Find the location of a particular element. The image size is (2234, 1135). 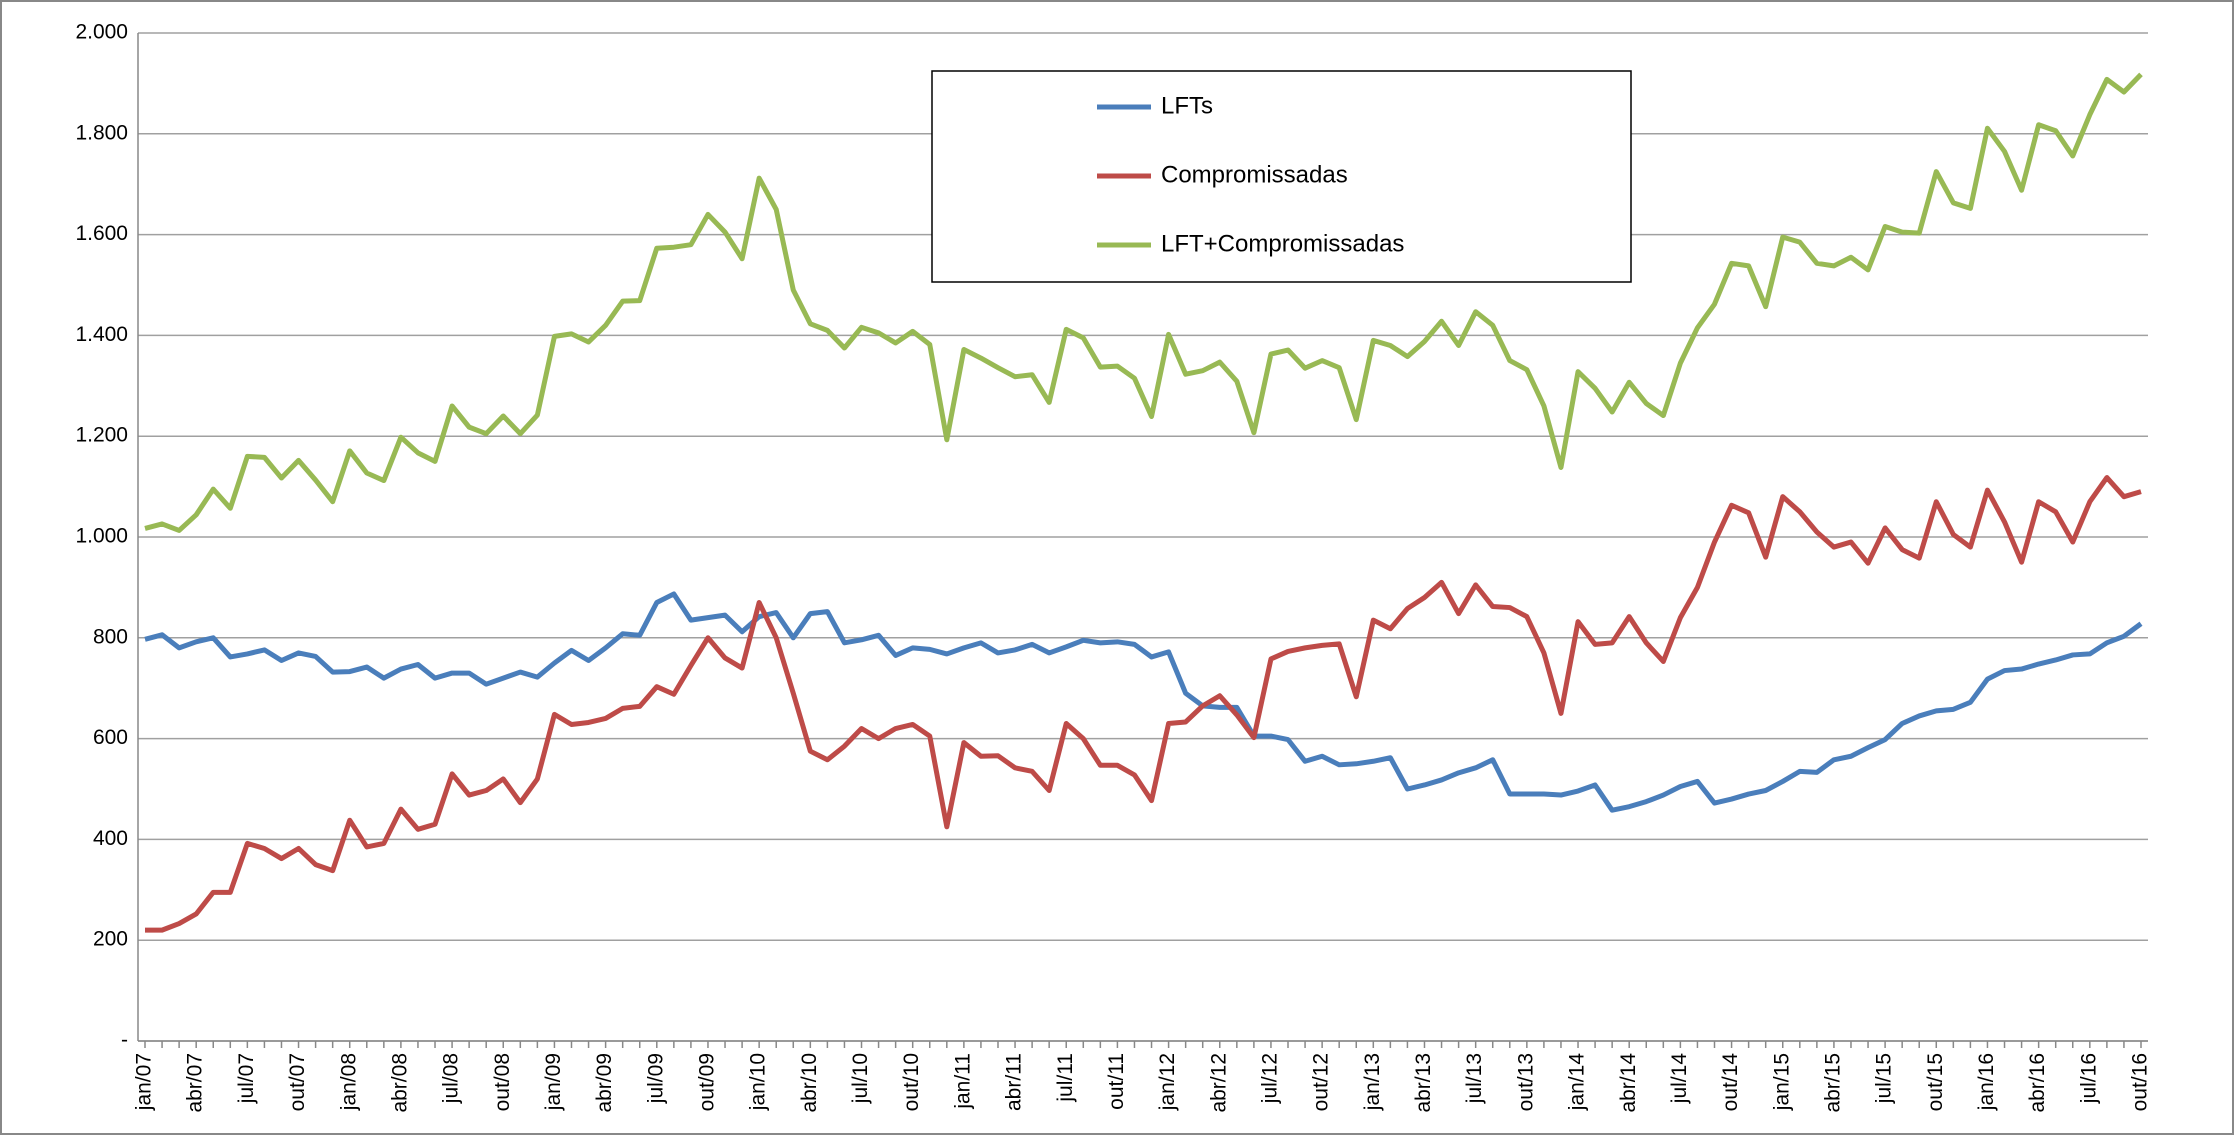

legend-box is located at coordinates (1281, 176).